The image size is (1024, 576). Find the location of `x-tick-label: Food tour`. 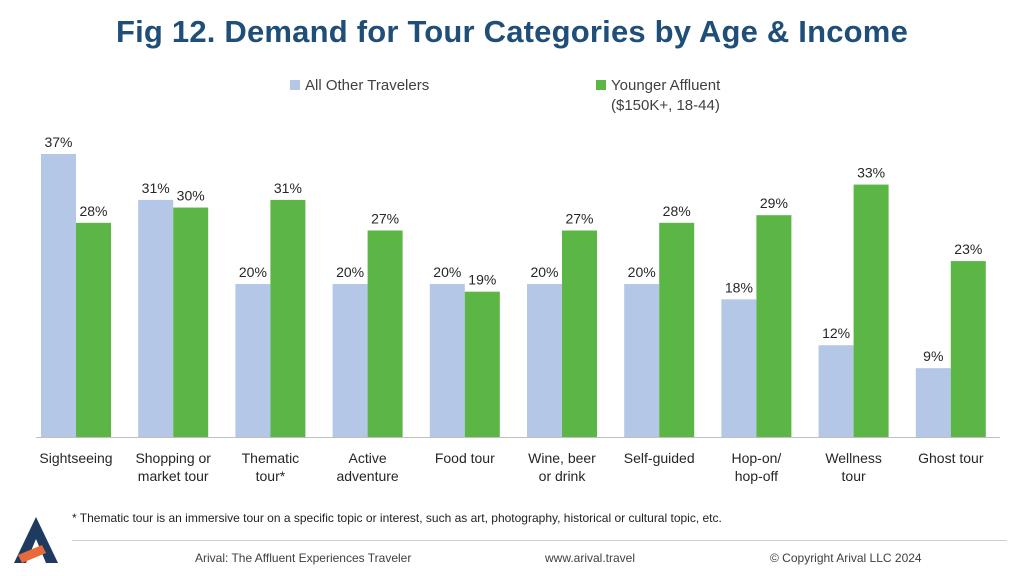

x-tick-label: Food tour is located at coordinates (465, 458).